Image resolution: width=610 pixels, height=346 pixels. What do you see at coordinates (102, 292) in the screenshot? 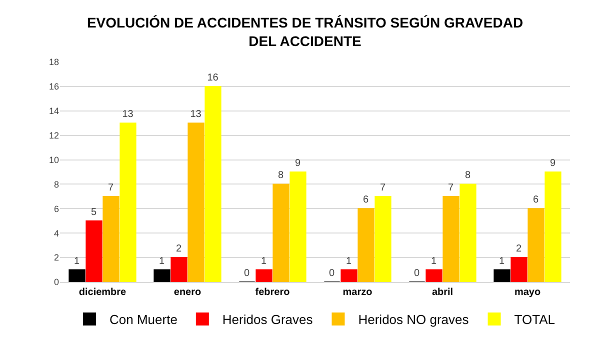
I see `x-tick-label: diciembre` at bounding box center [102, 292].